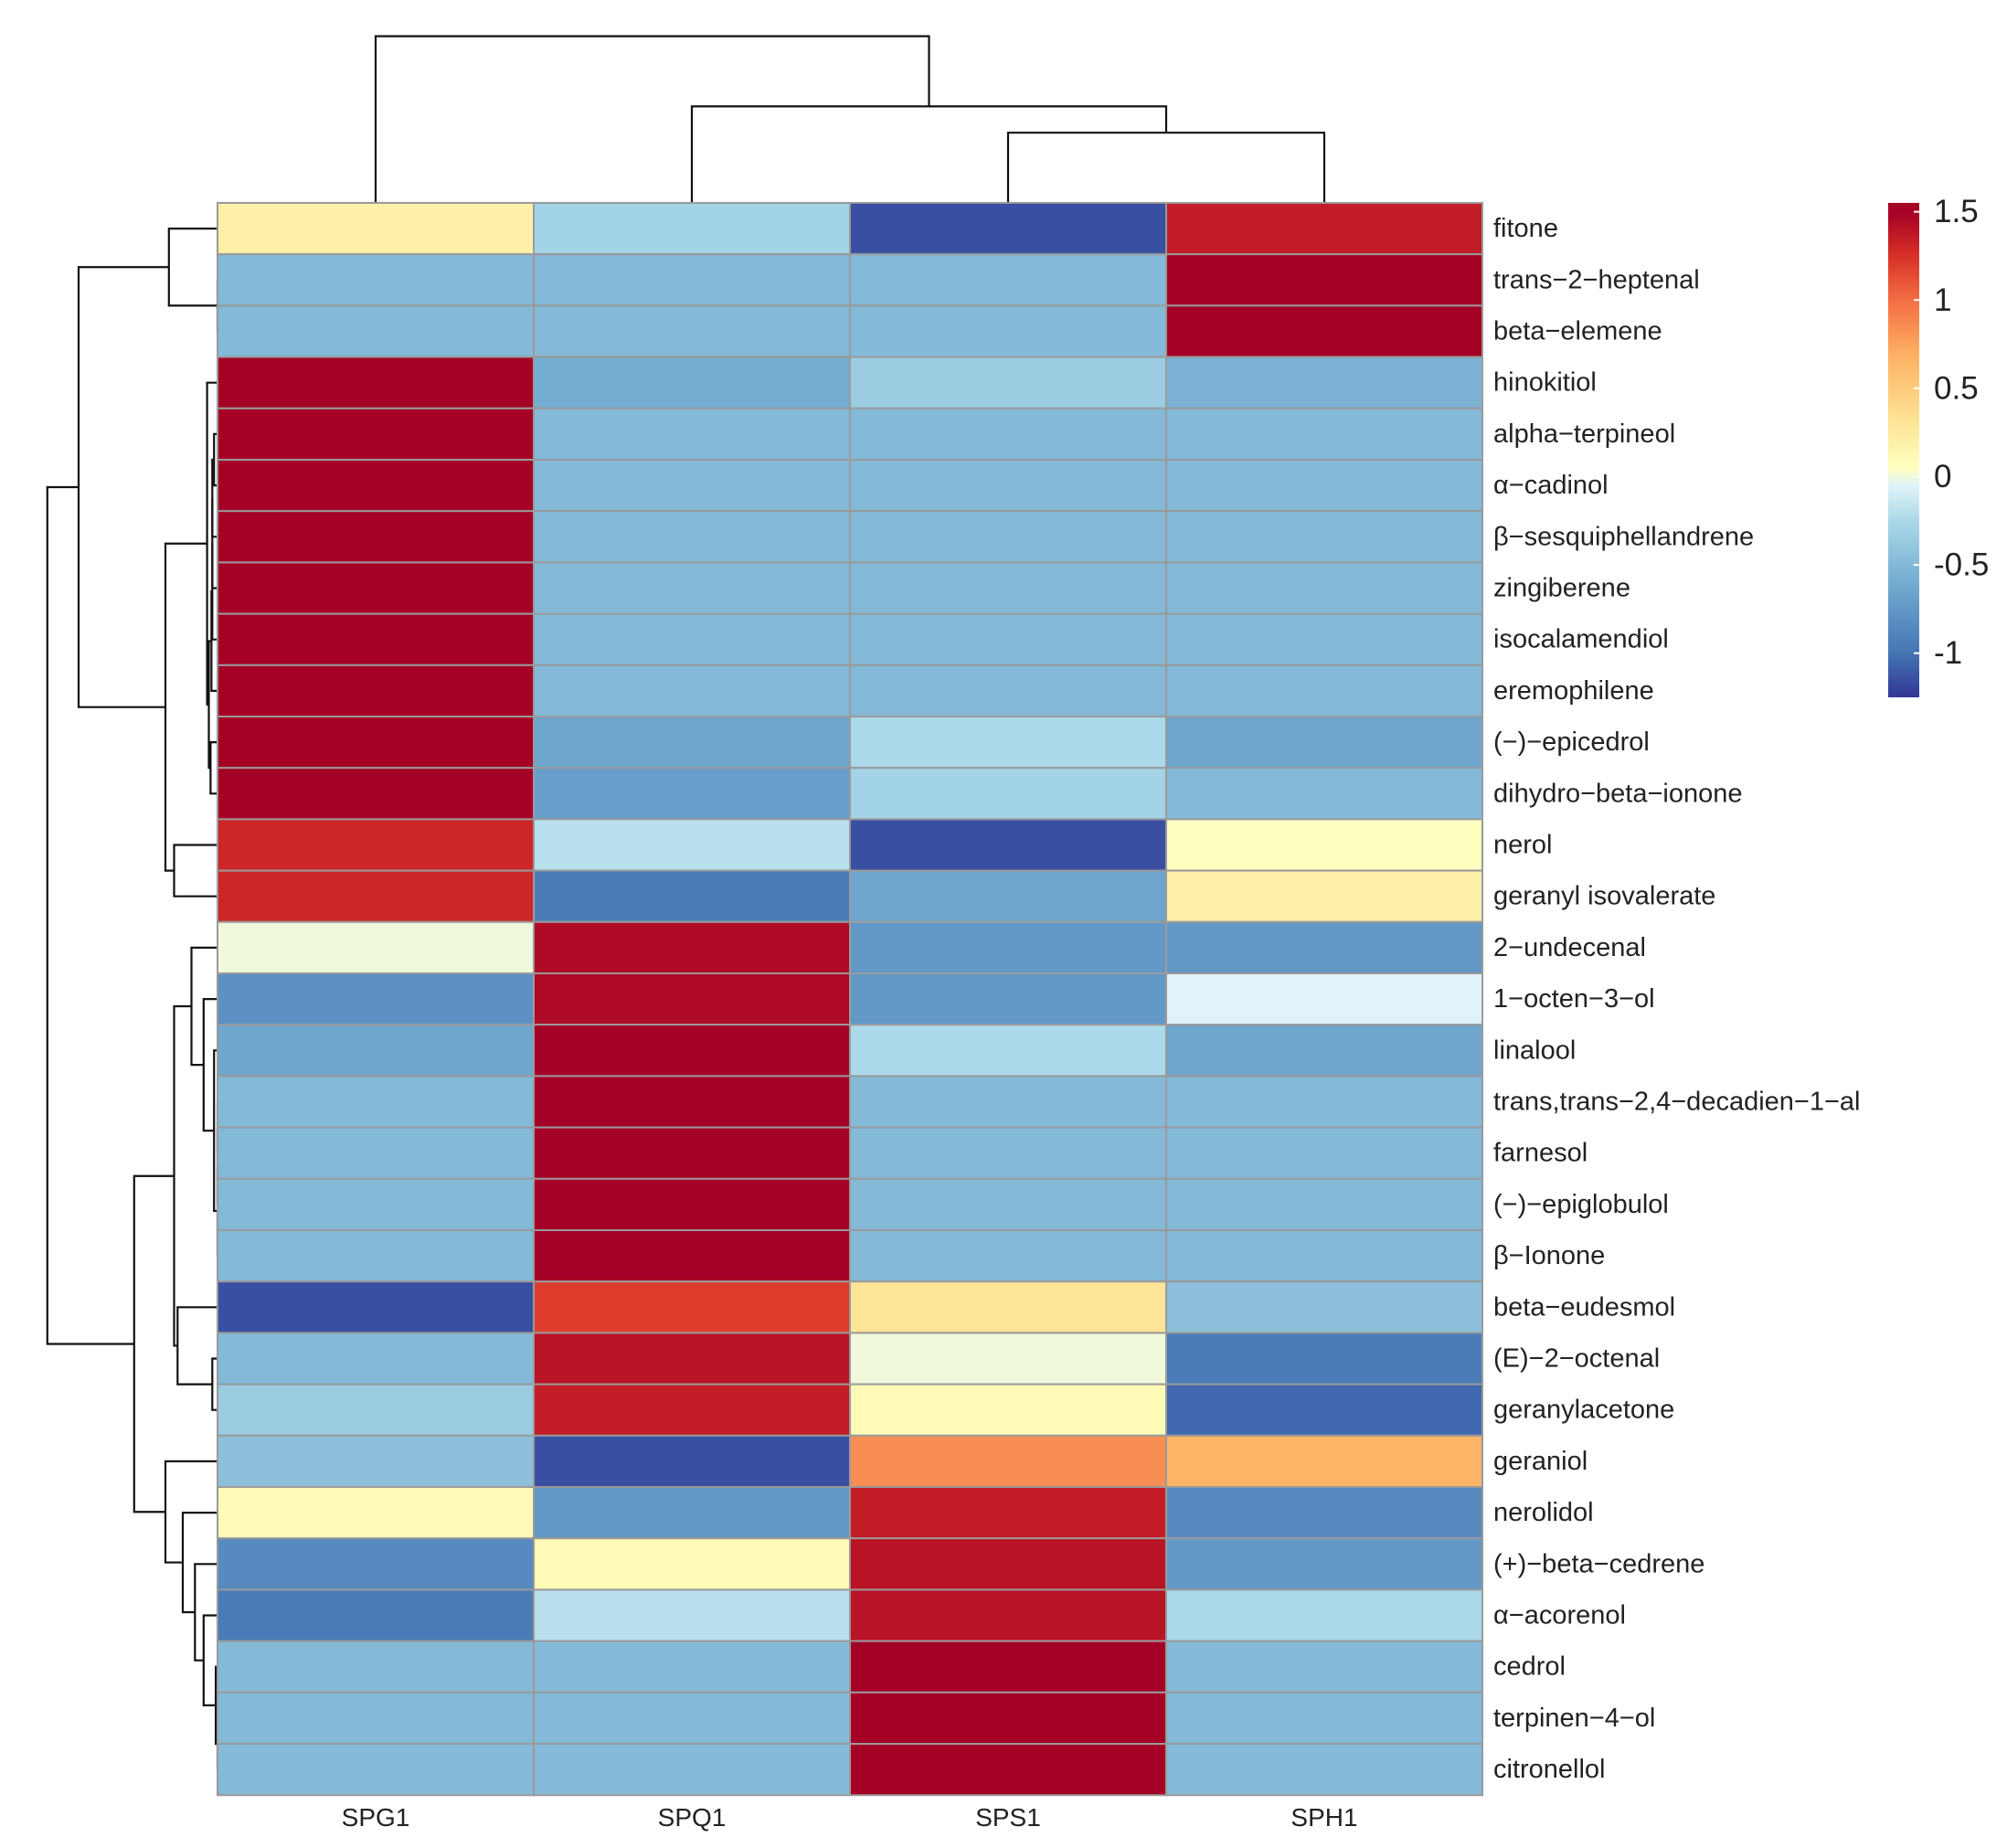 The width and height of the screenshot is (2007, 1848). What do you see at coordinates (1323, 1817) in the screenshot?
I see `column-label: SPH1` at bounding box center [1323, 1817].